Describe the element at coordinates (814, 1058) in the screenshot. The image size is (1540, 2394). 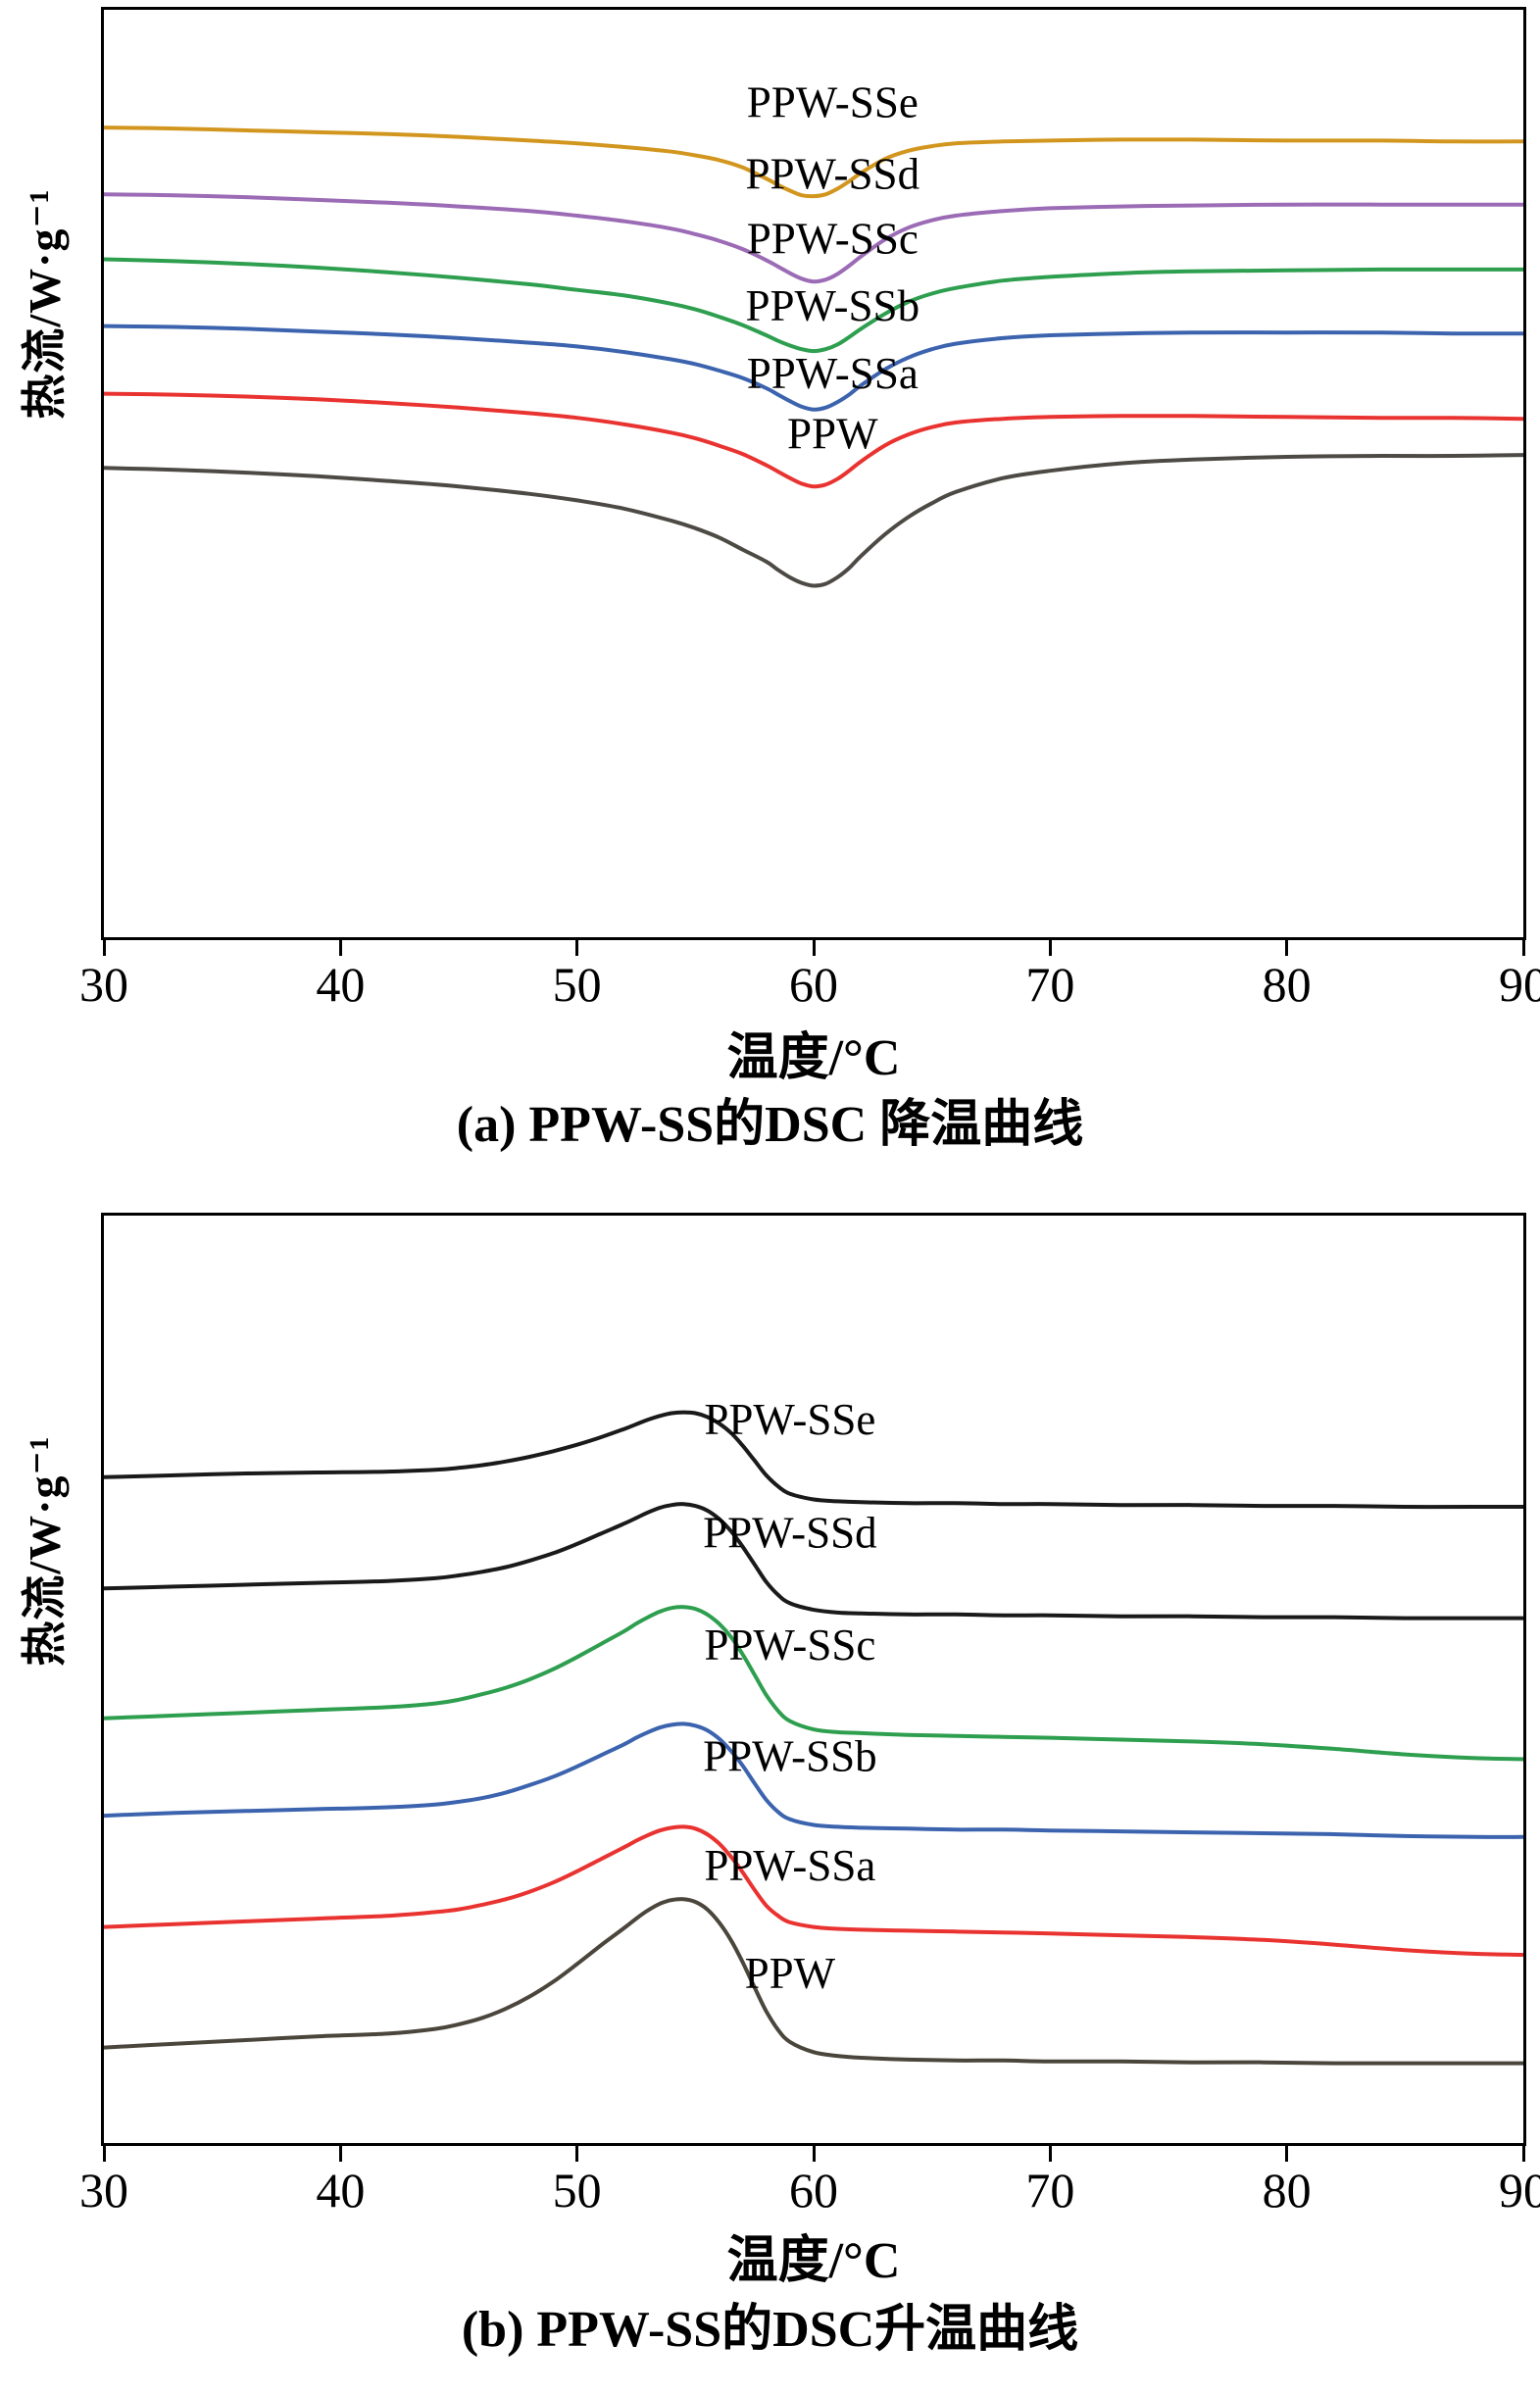
I see `x-axis-title-a: 温度/°C` at that location.